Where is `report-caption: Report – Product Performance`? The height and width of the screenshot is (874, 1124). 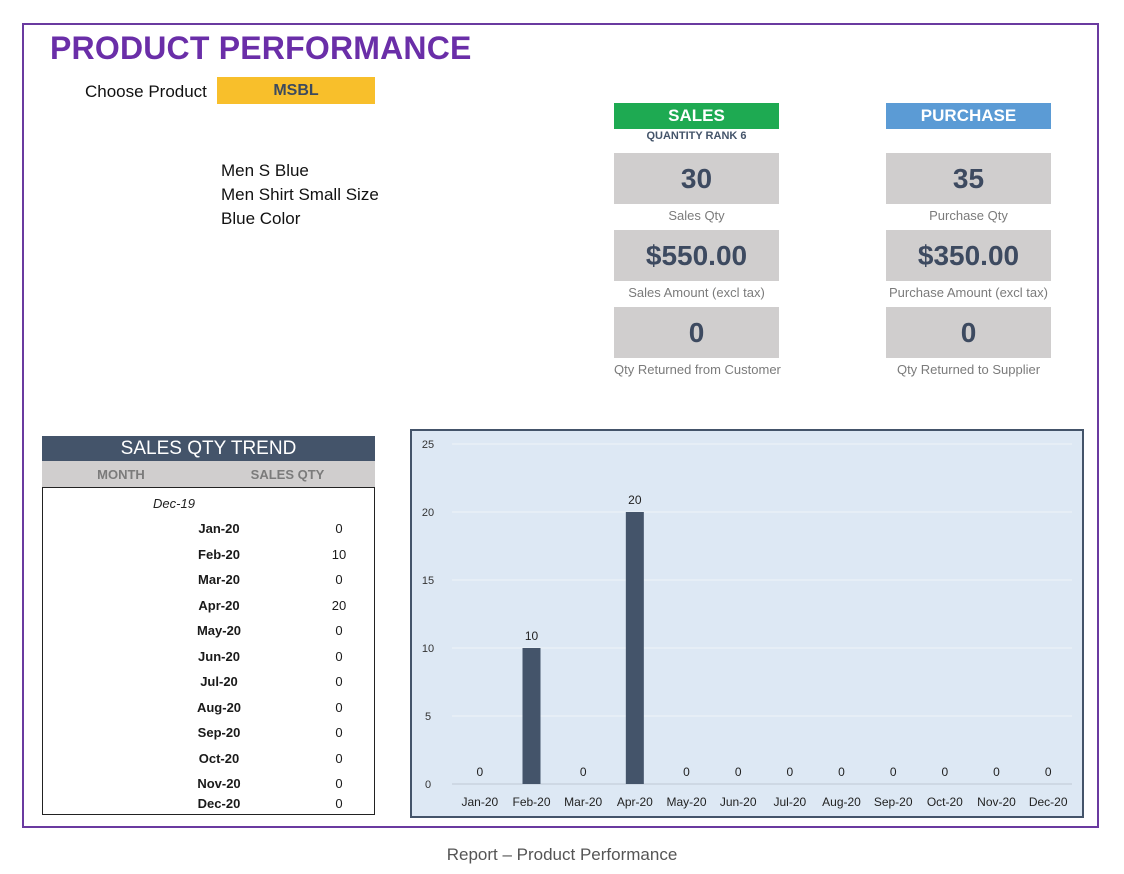
report-caption: Report – Product Performance is located at coordinates (562, 854).